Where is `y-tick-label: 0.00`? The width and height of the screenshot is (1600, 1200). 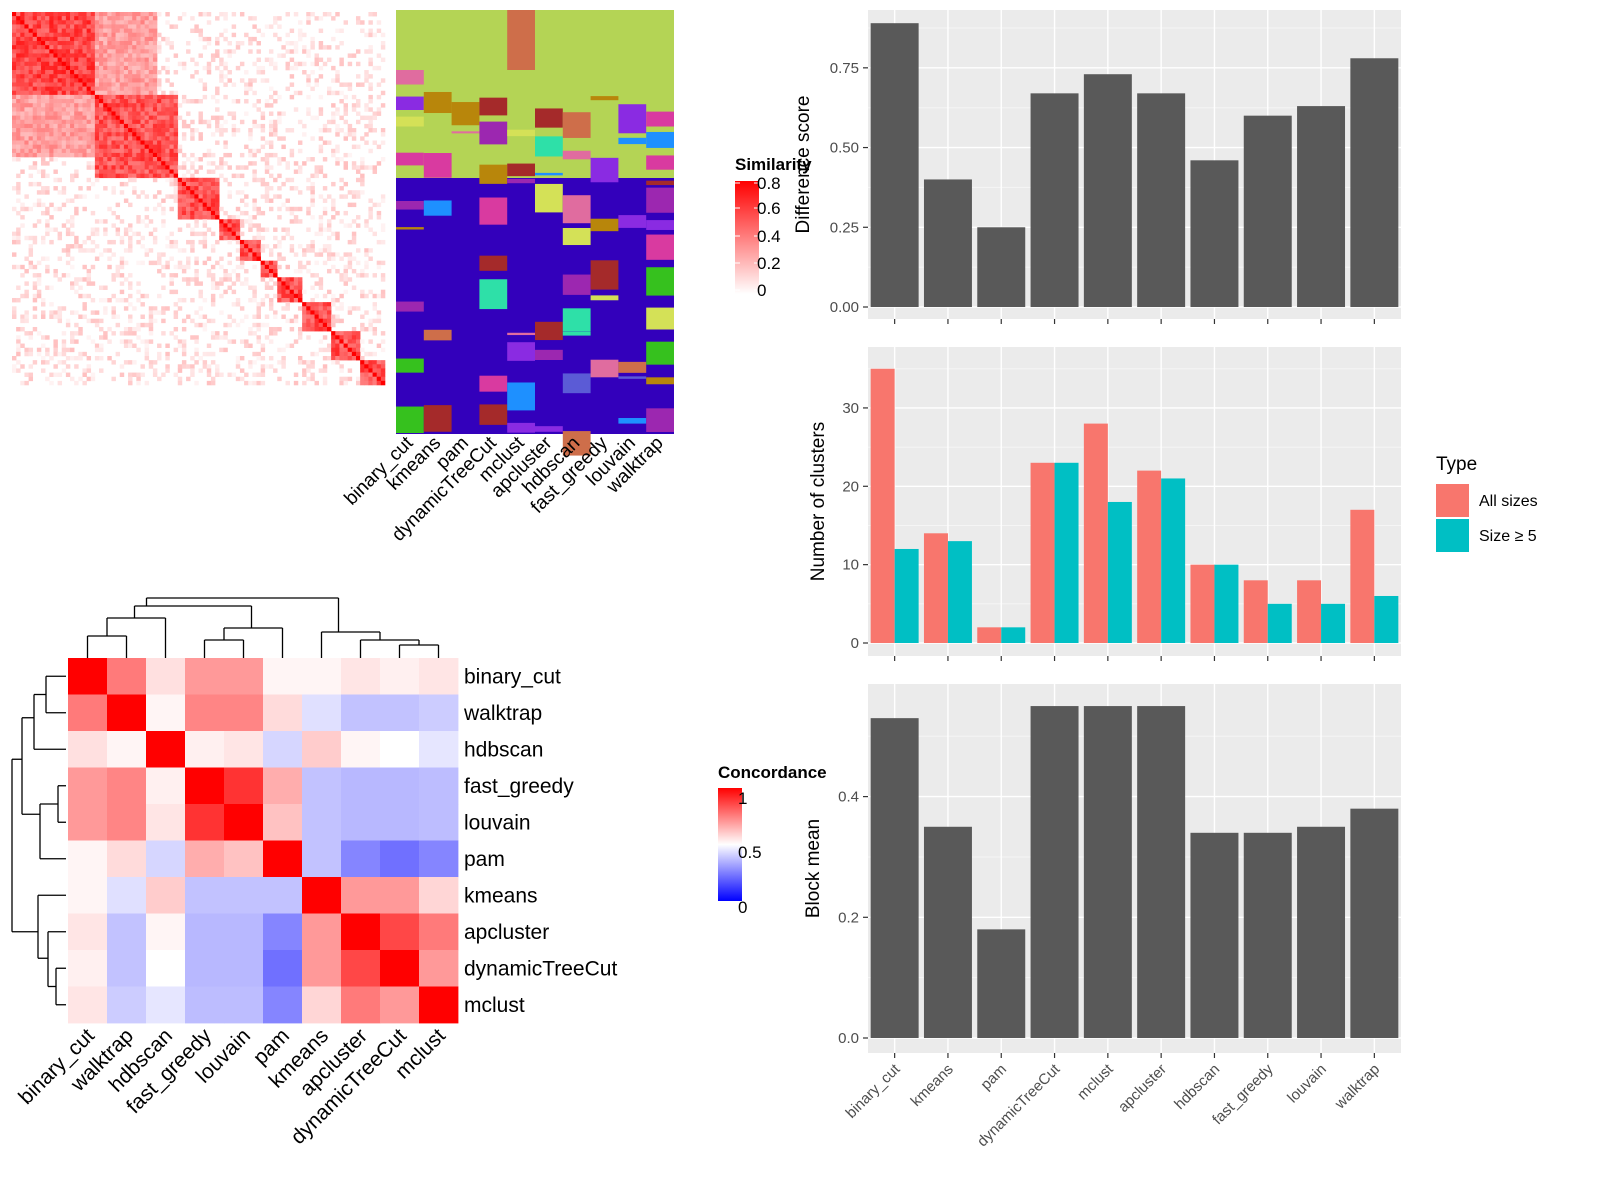 y-tick-label: 0.00 is located at coordinates (844, 307).